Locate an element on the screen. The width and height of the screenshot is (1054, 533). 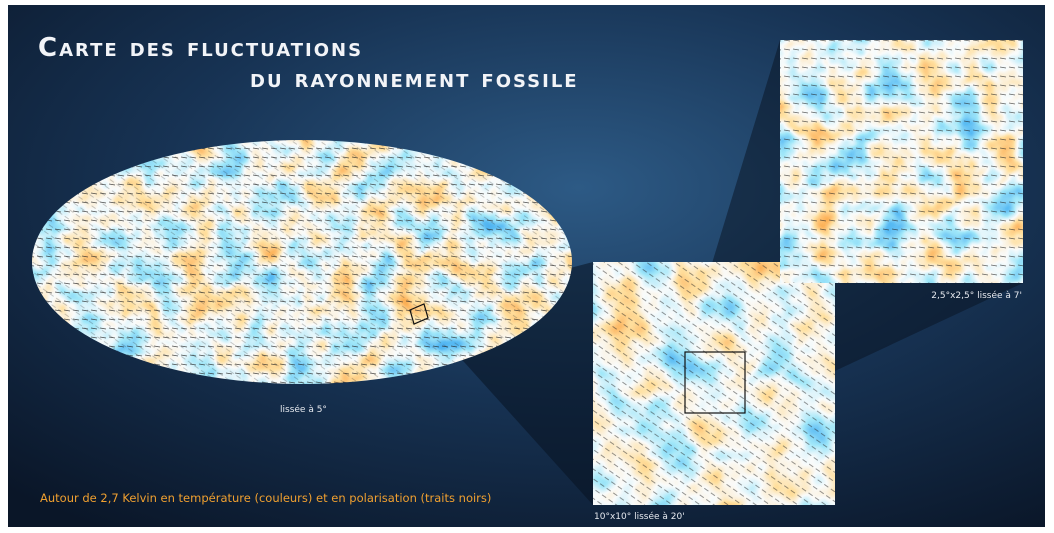
title-line: Carte des fluctuations is located at coordinates (200, 48).